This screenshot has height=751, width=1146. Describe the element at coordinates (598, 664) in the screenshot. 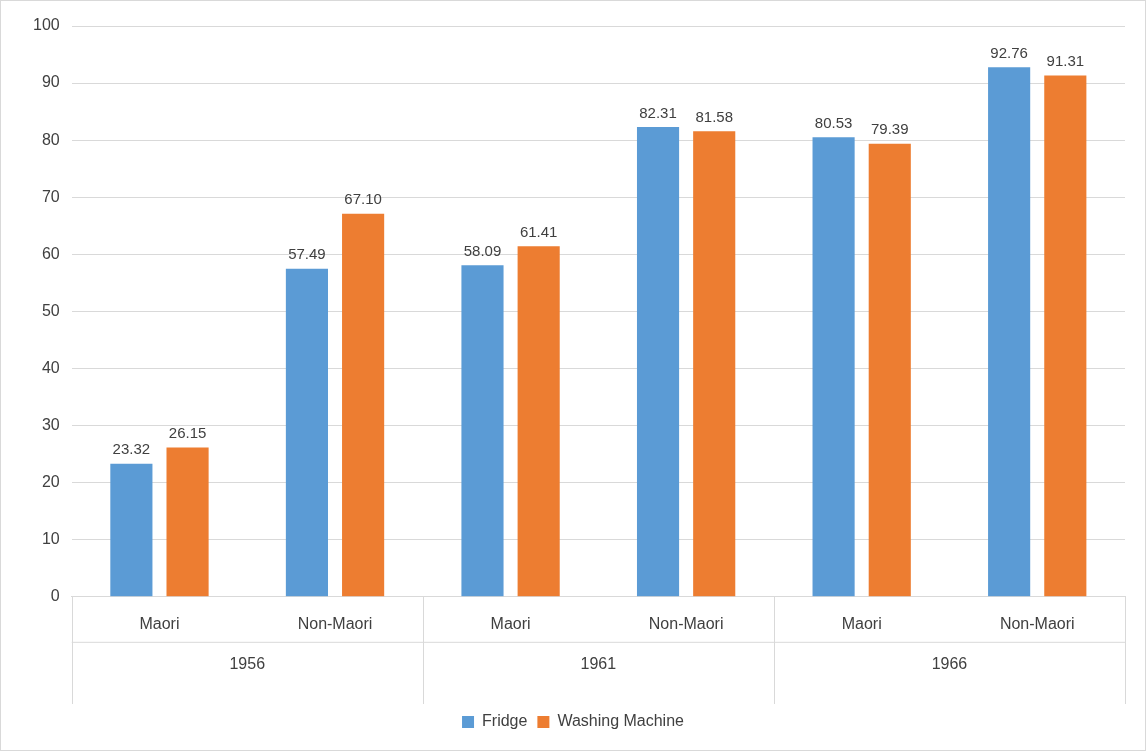

I see `text: 1961` at that location.